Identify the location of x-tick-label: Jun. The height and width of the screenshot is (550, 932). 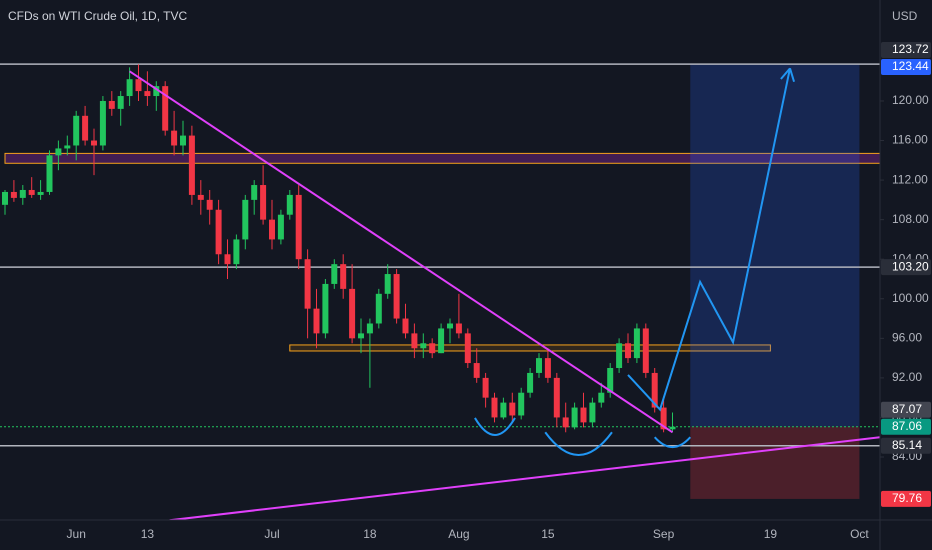
(76, 534).